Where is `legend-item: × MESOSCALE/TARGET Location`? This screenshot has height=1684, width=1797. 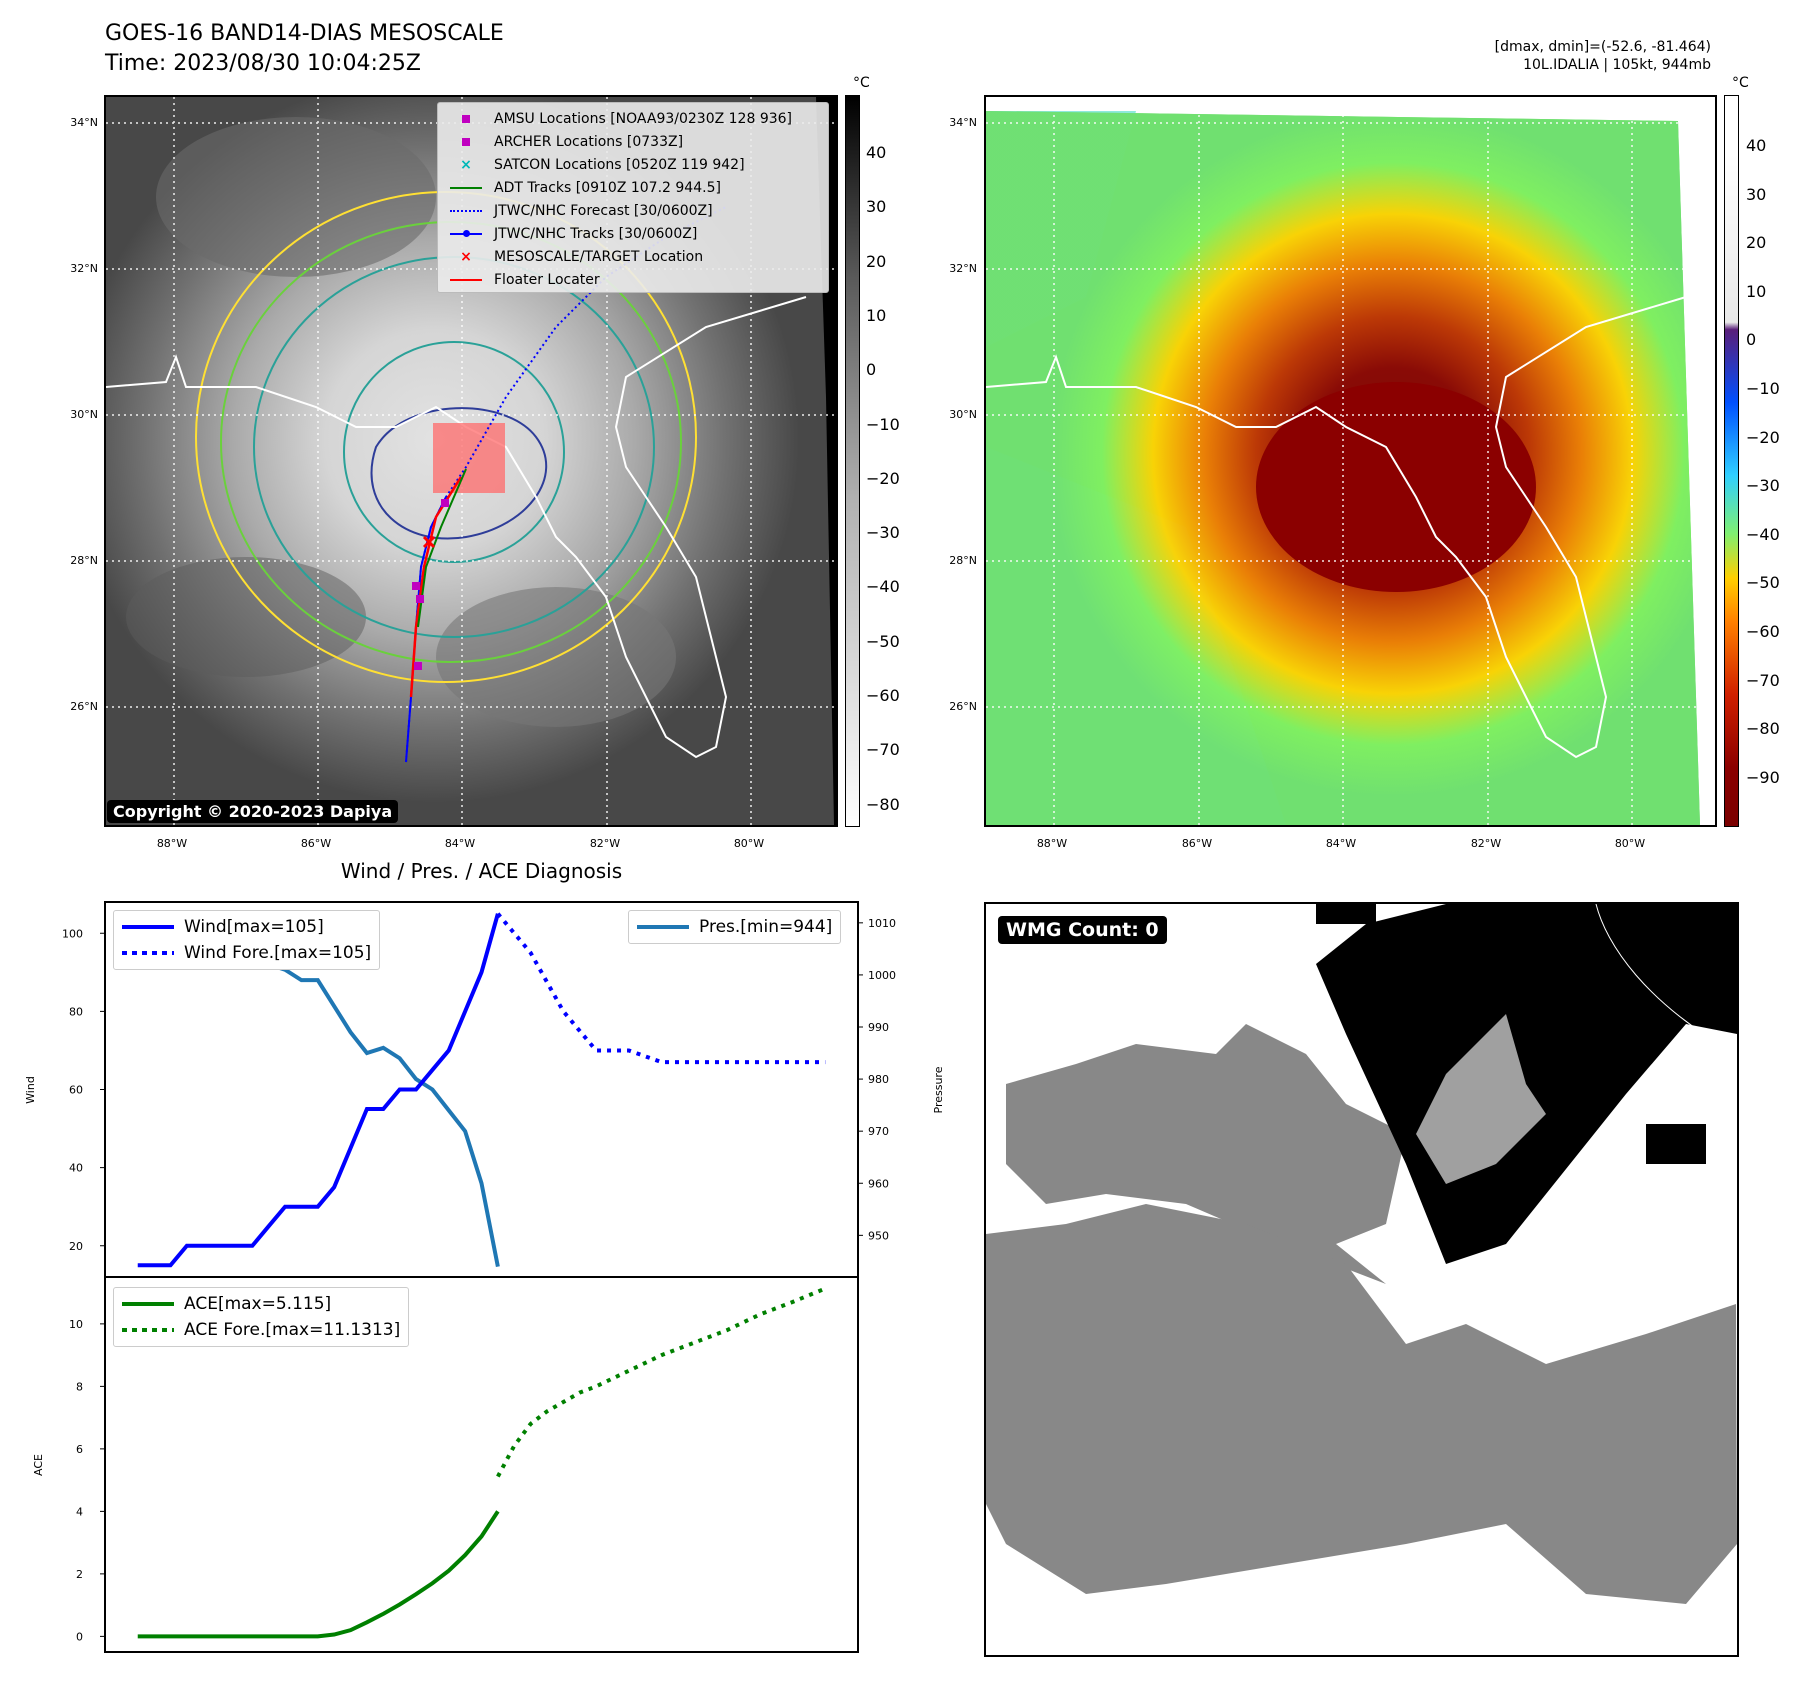 legend-item: × MESOSCALE/TARGET Location is located at coordinates (633, 256).